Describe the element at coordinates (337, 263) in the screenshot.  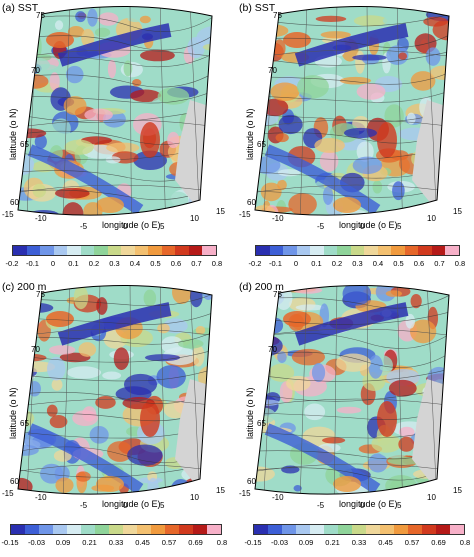
I see `colorbar-tick-label: 0.2` at that location.